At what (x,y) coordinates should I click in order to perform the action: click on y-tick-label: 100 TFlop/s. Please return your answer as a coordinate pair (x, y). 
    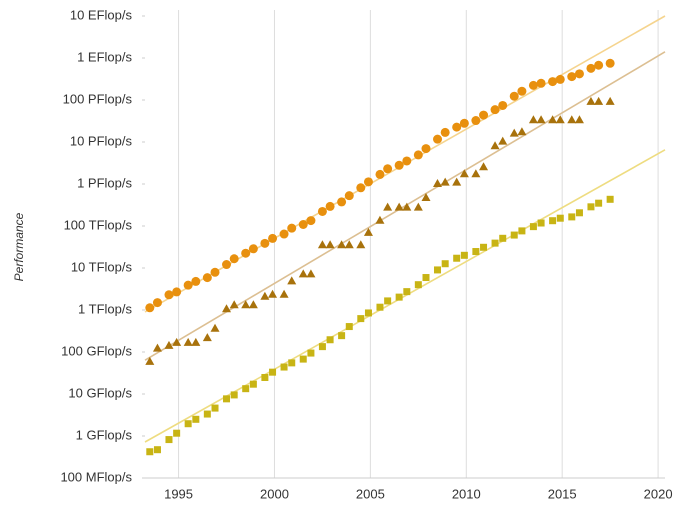
    Looking at the image, I should click on (98, 224).